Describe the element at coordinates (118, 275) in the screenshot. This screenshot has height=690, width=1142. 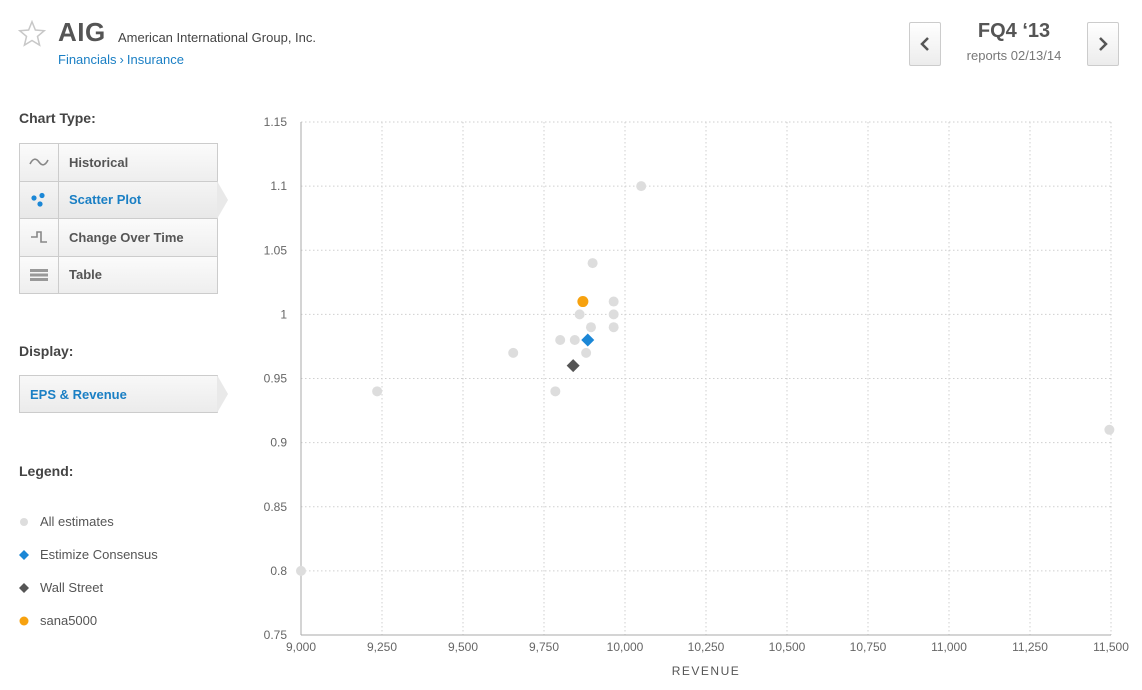
I see `chart-type-table: Table` at that location.